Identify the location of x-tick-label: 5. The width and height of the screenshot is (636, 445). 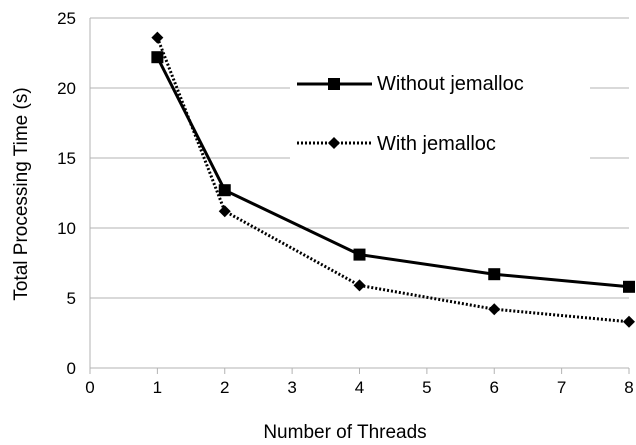
(426, 387).